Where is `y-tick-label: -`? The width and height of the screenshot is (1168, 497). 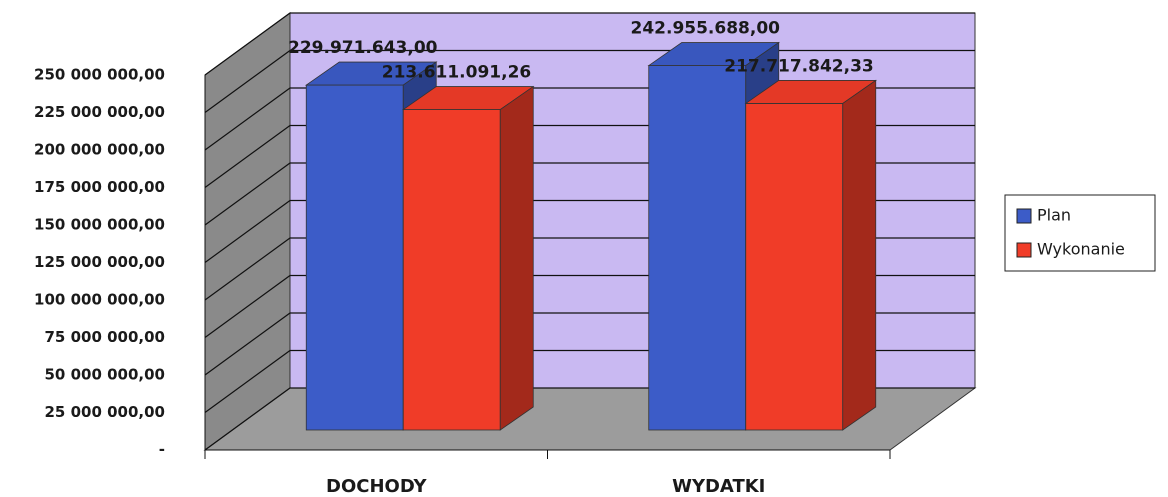
y-tick-label: - is located at coordinates (162, 450).